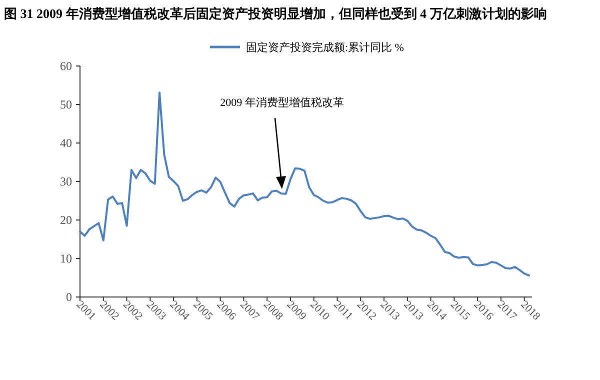  What do you see at coordinates (250, 311) in the screenshot?
I see `x-tick-label: 2007` at bounding box center [250, 311].